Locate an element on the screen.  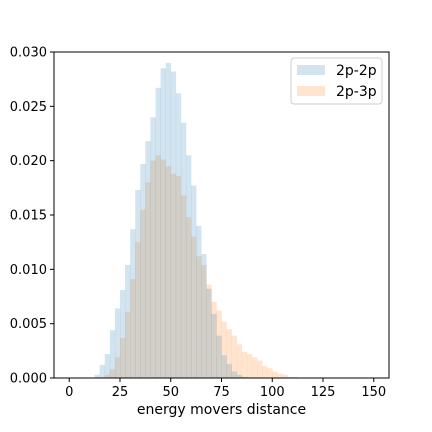
y-tick-label: 0.005 is located at coordinates (28, 324).